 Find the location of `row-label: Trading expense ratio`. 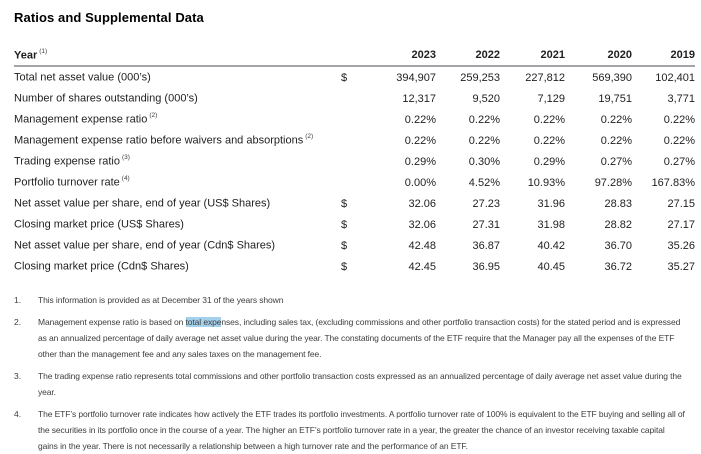

row-label: Trading expense ratio is located at coordinates (67, 161).